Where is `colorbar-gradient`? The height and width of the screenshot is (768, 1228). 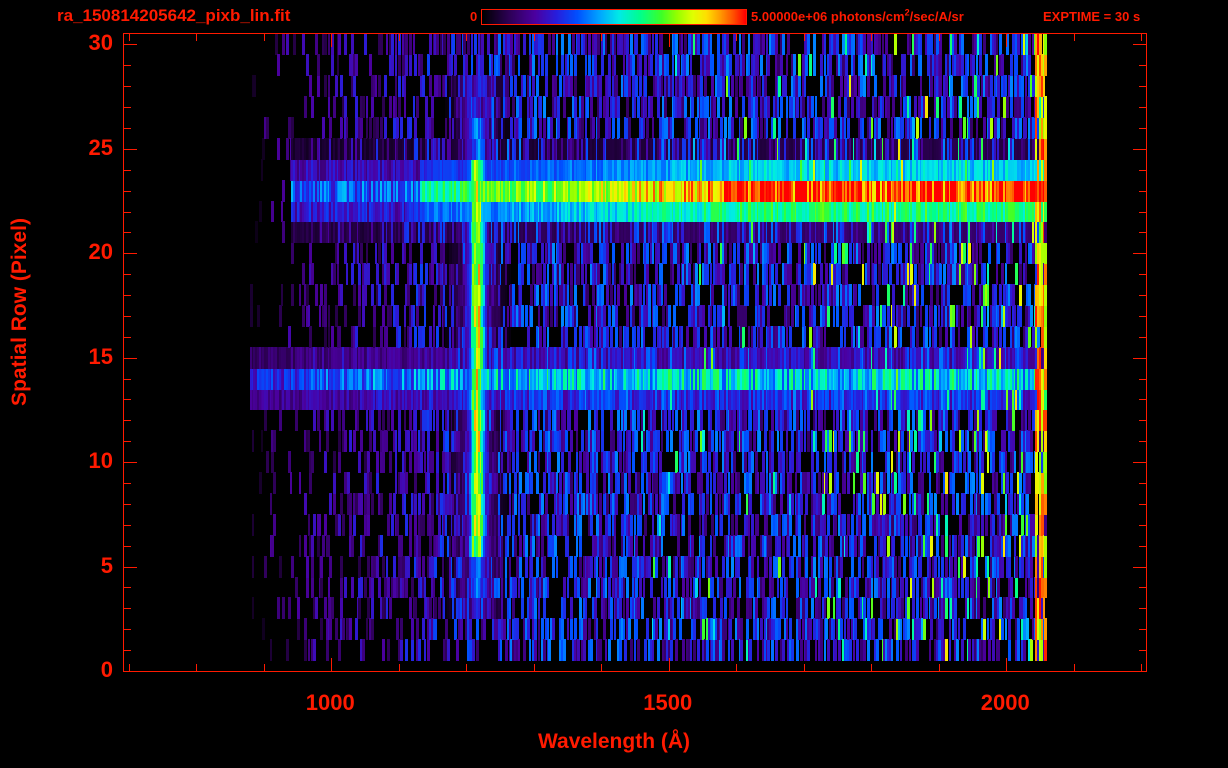
colorbar-gradient is located at coordinates (614, 17).